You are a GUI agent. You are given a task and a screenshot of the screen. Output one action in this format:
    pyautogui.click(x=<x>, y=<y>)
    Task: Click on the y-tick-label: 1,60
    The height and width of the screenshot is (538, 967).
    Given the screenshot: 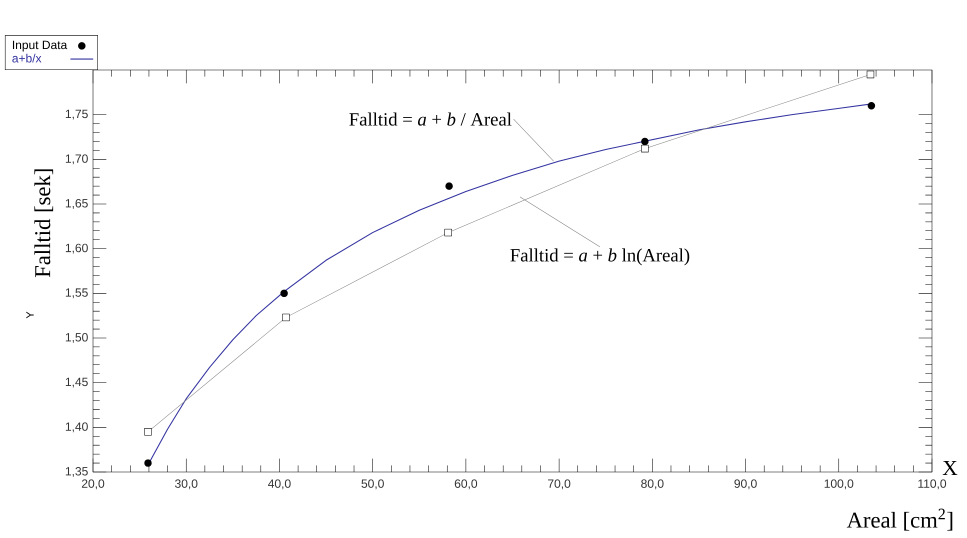 What is the action you would take?
    pyautogui.click(x=77, y=249)
    